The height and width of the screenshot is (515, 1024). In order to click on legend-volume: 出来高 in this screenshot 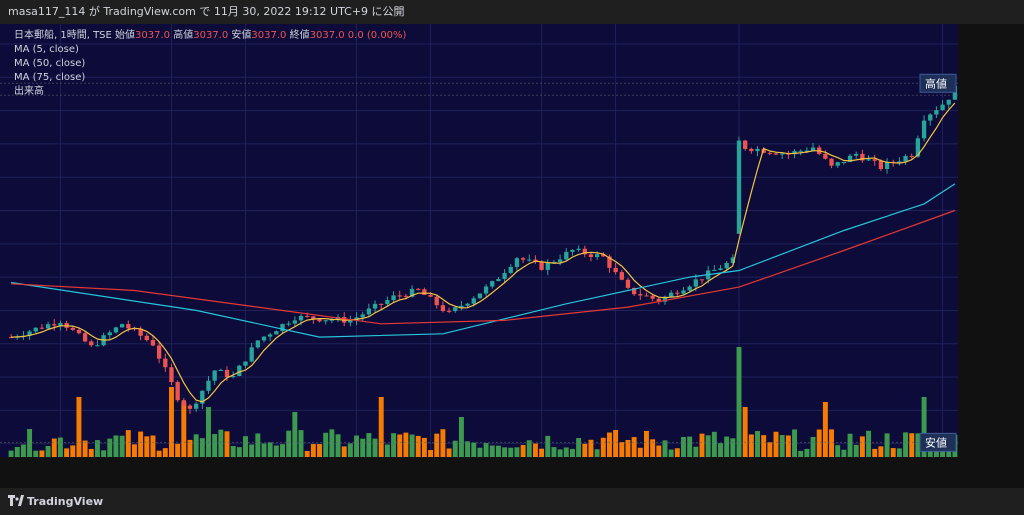, I will do `click(29, 91)`.